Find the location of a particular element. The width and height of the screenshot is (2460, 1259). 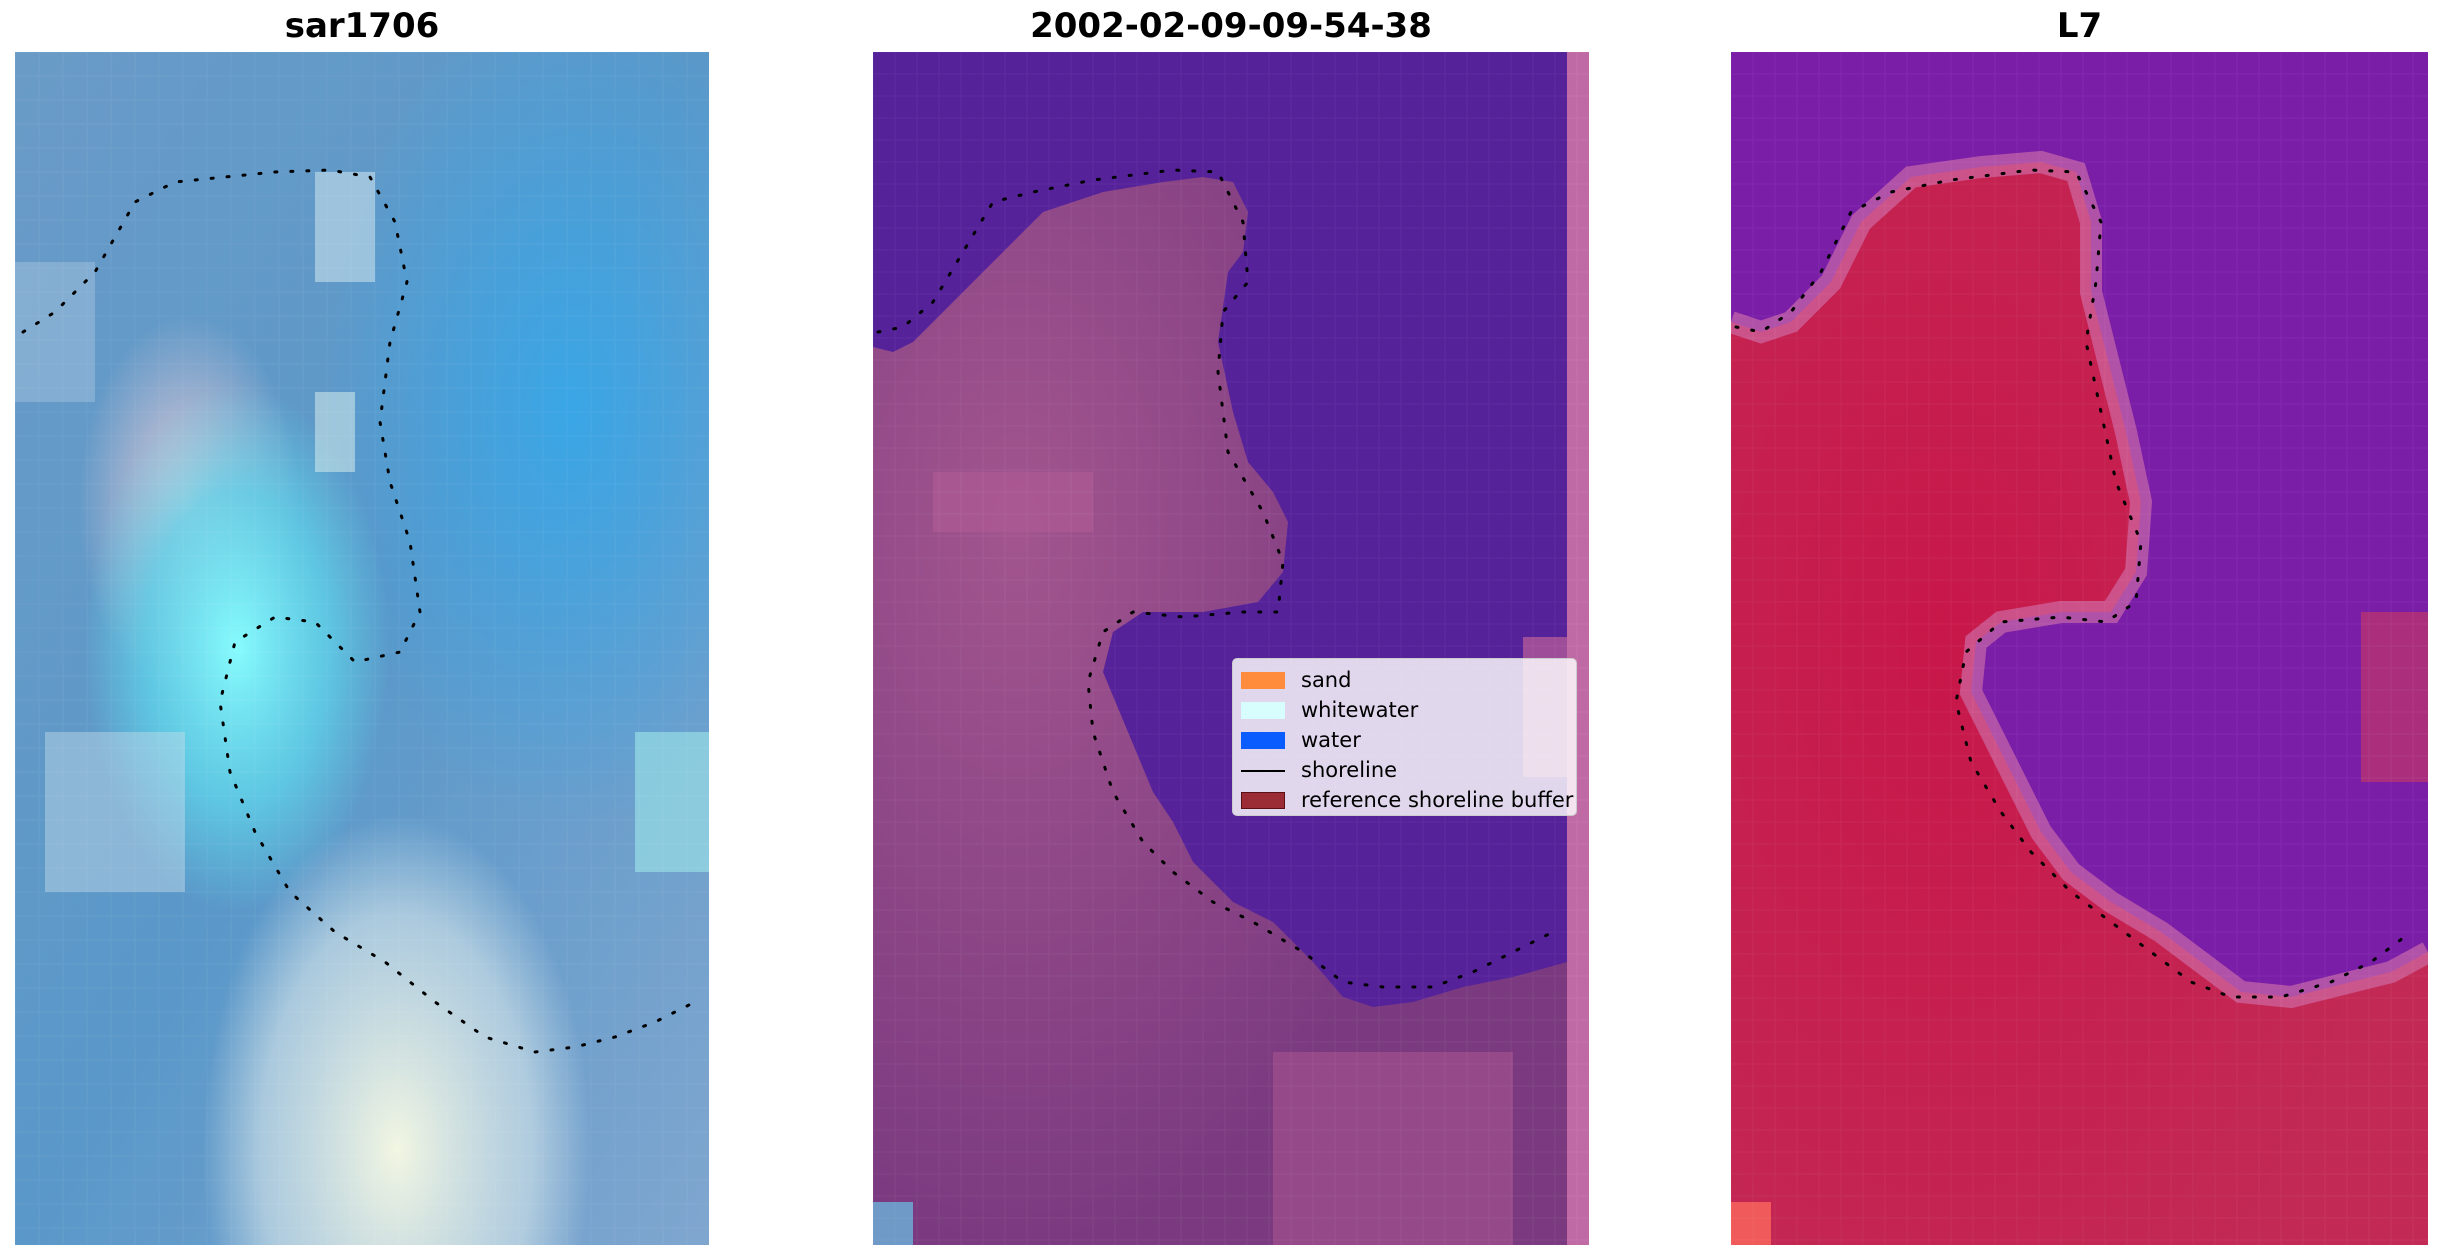

legend-item-reference-shoreline-buffer: reference shoreline buffer is located at coordinates (1407, 800).